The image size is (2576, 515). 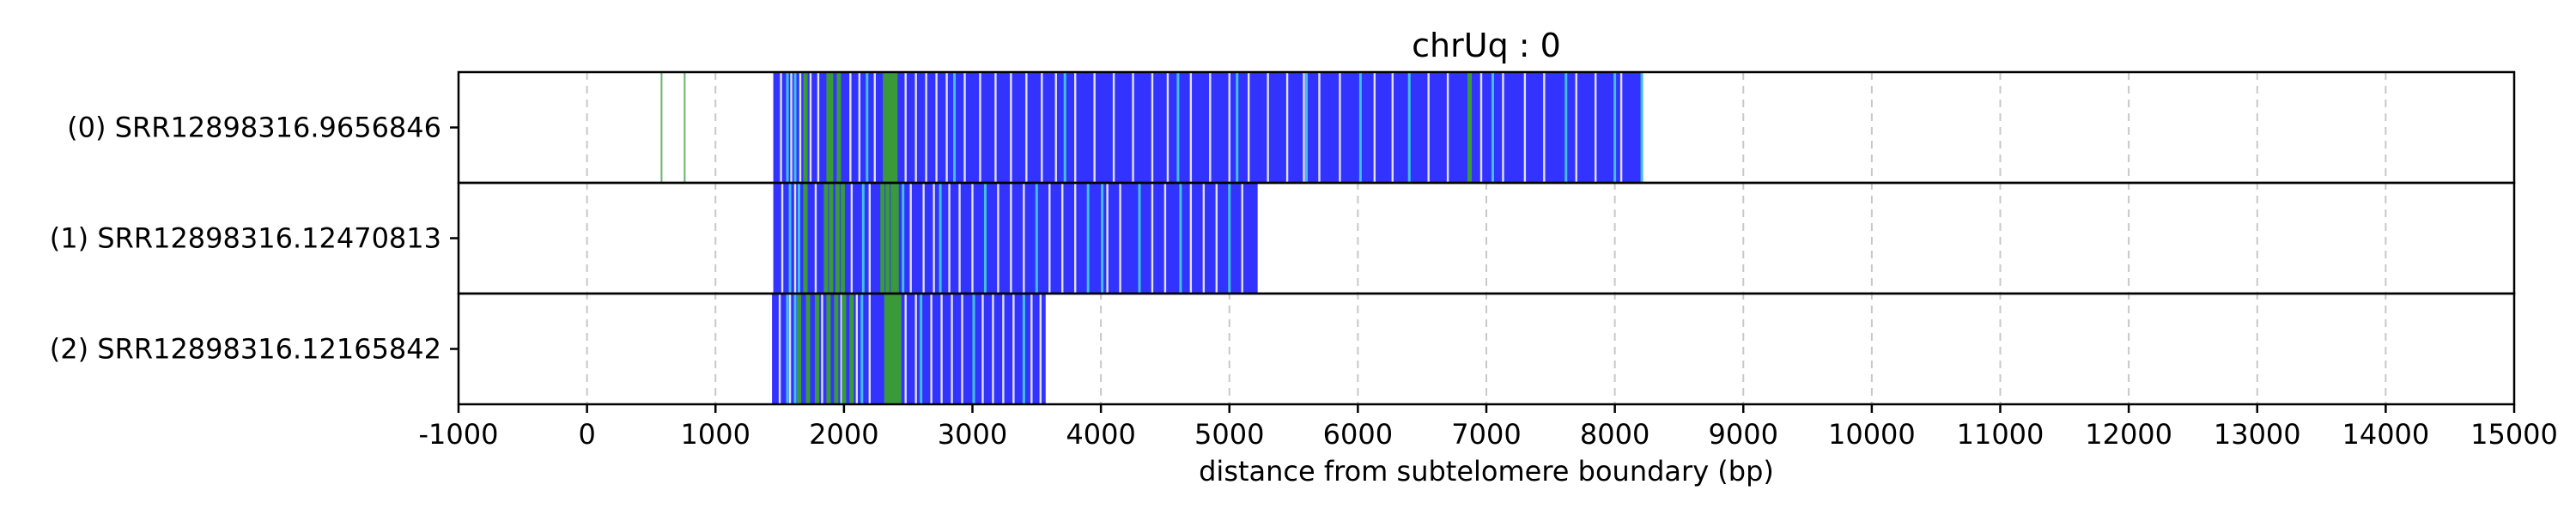 What do you see at coordinates (1358, 434) in the screenshot?
I see `x-tick-label: 6000` at bounding box center [1358, 434].